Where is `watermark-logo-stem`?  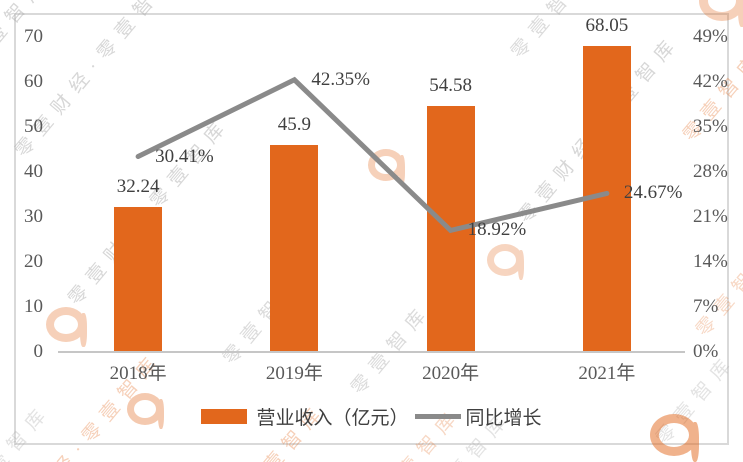
watermark-logo-stem is located at coordinates (740, 13).